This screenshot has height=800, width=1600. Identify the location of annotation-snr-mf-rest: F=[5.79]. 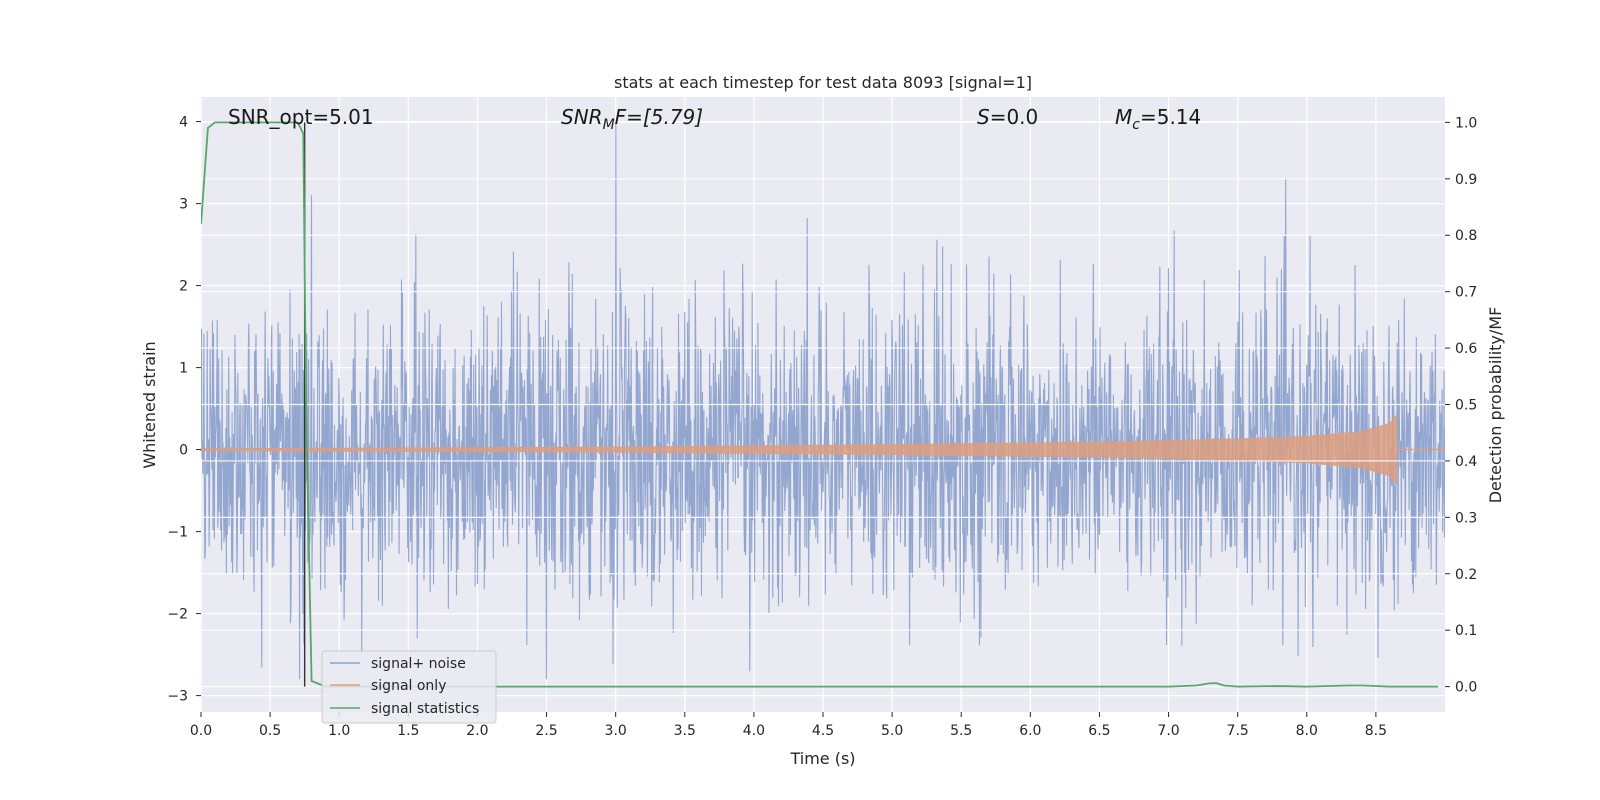
(659, 117).